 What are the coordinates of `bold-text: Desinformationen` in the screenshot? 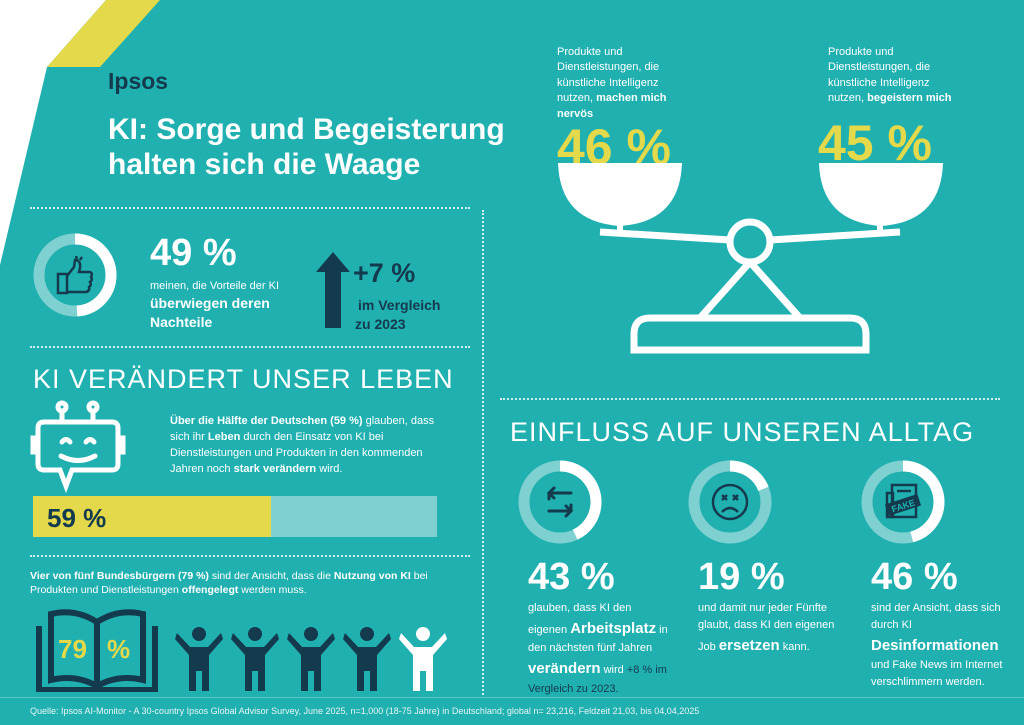 It's located at (935, 646).